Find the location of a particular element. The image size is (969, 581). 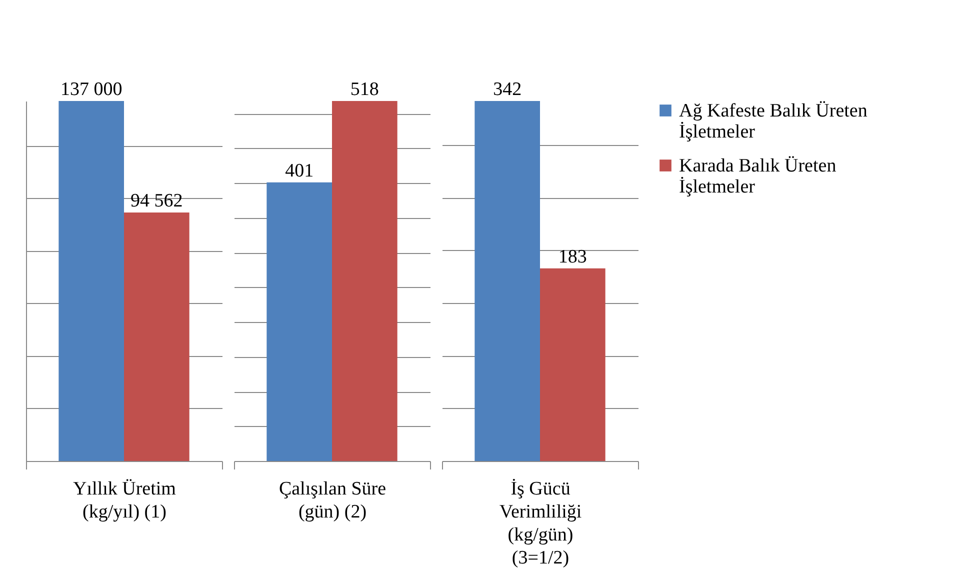

data-label: 342 is located at coordinates (507, 89).